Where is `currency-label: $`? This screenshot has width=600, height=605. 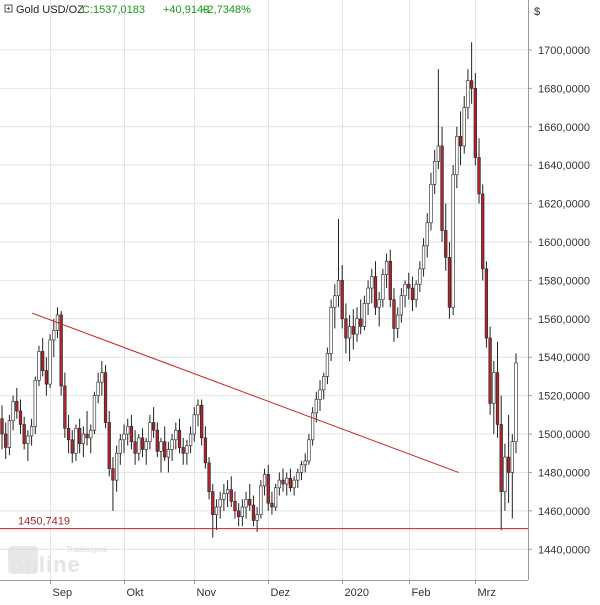
currency-label: $ is located at coordinates (537, 12).